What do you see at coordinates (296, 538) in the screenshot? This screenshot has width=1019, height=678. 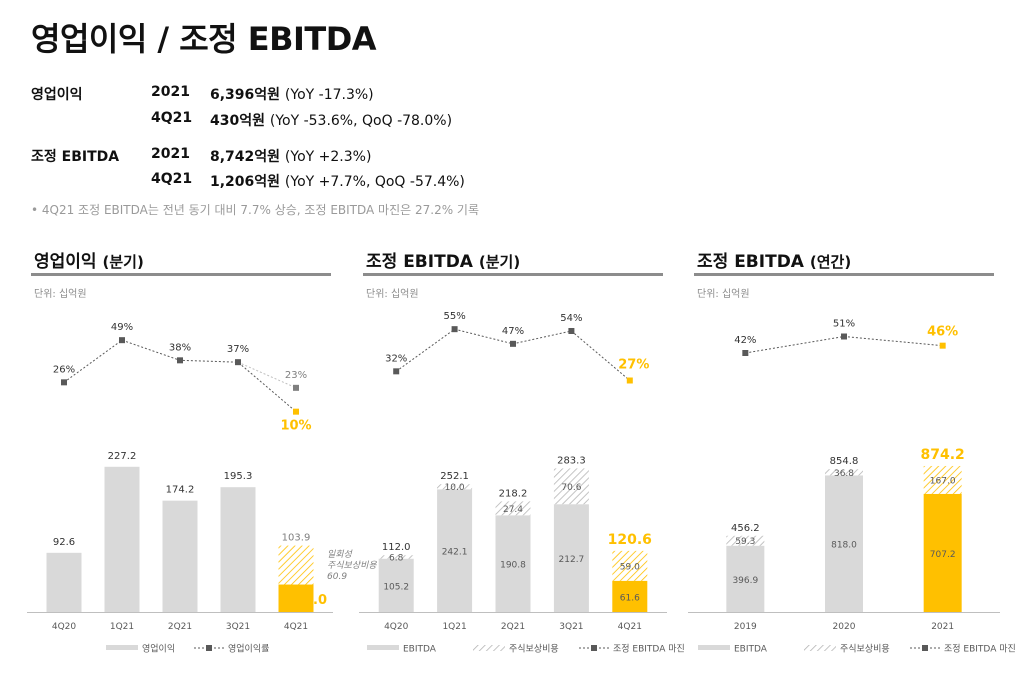 I see `total-label: 103.9` at bounding box center [296, 538].